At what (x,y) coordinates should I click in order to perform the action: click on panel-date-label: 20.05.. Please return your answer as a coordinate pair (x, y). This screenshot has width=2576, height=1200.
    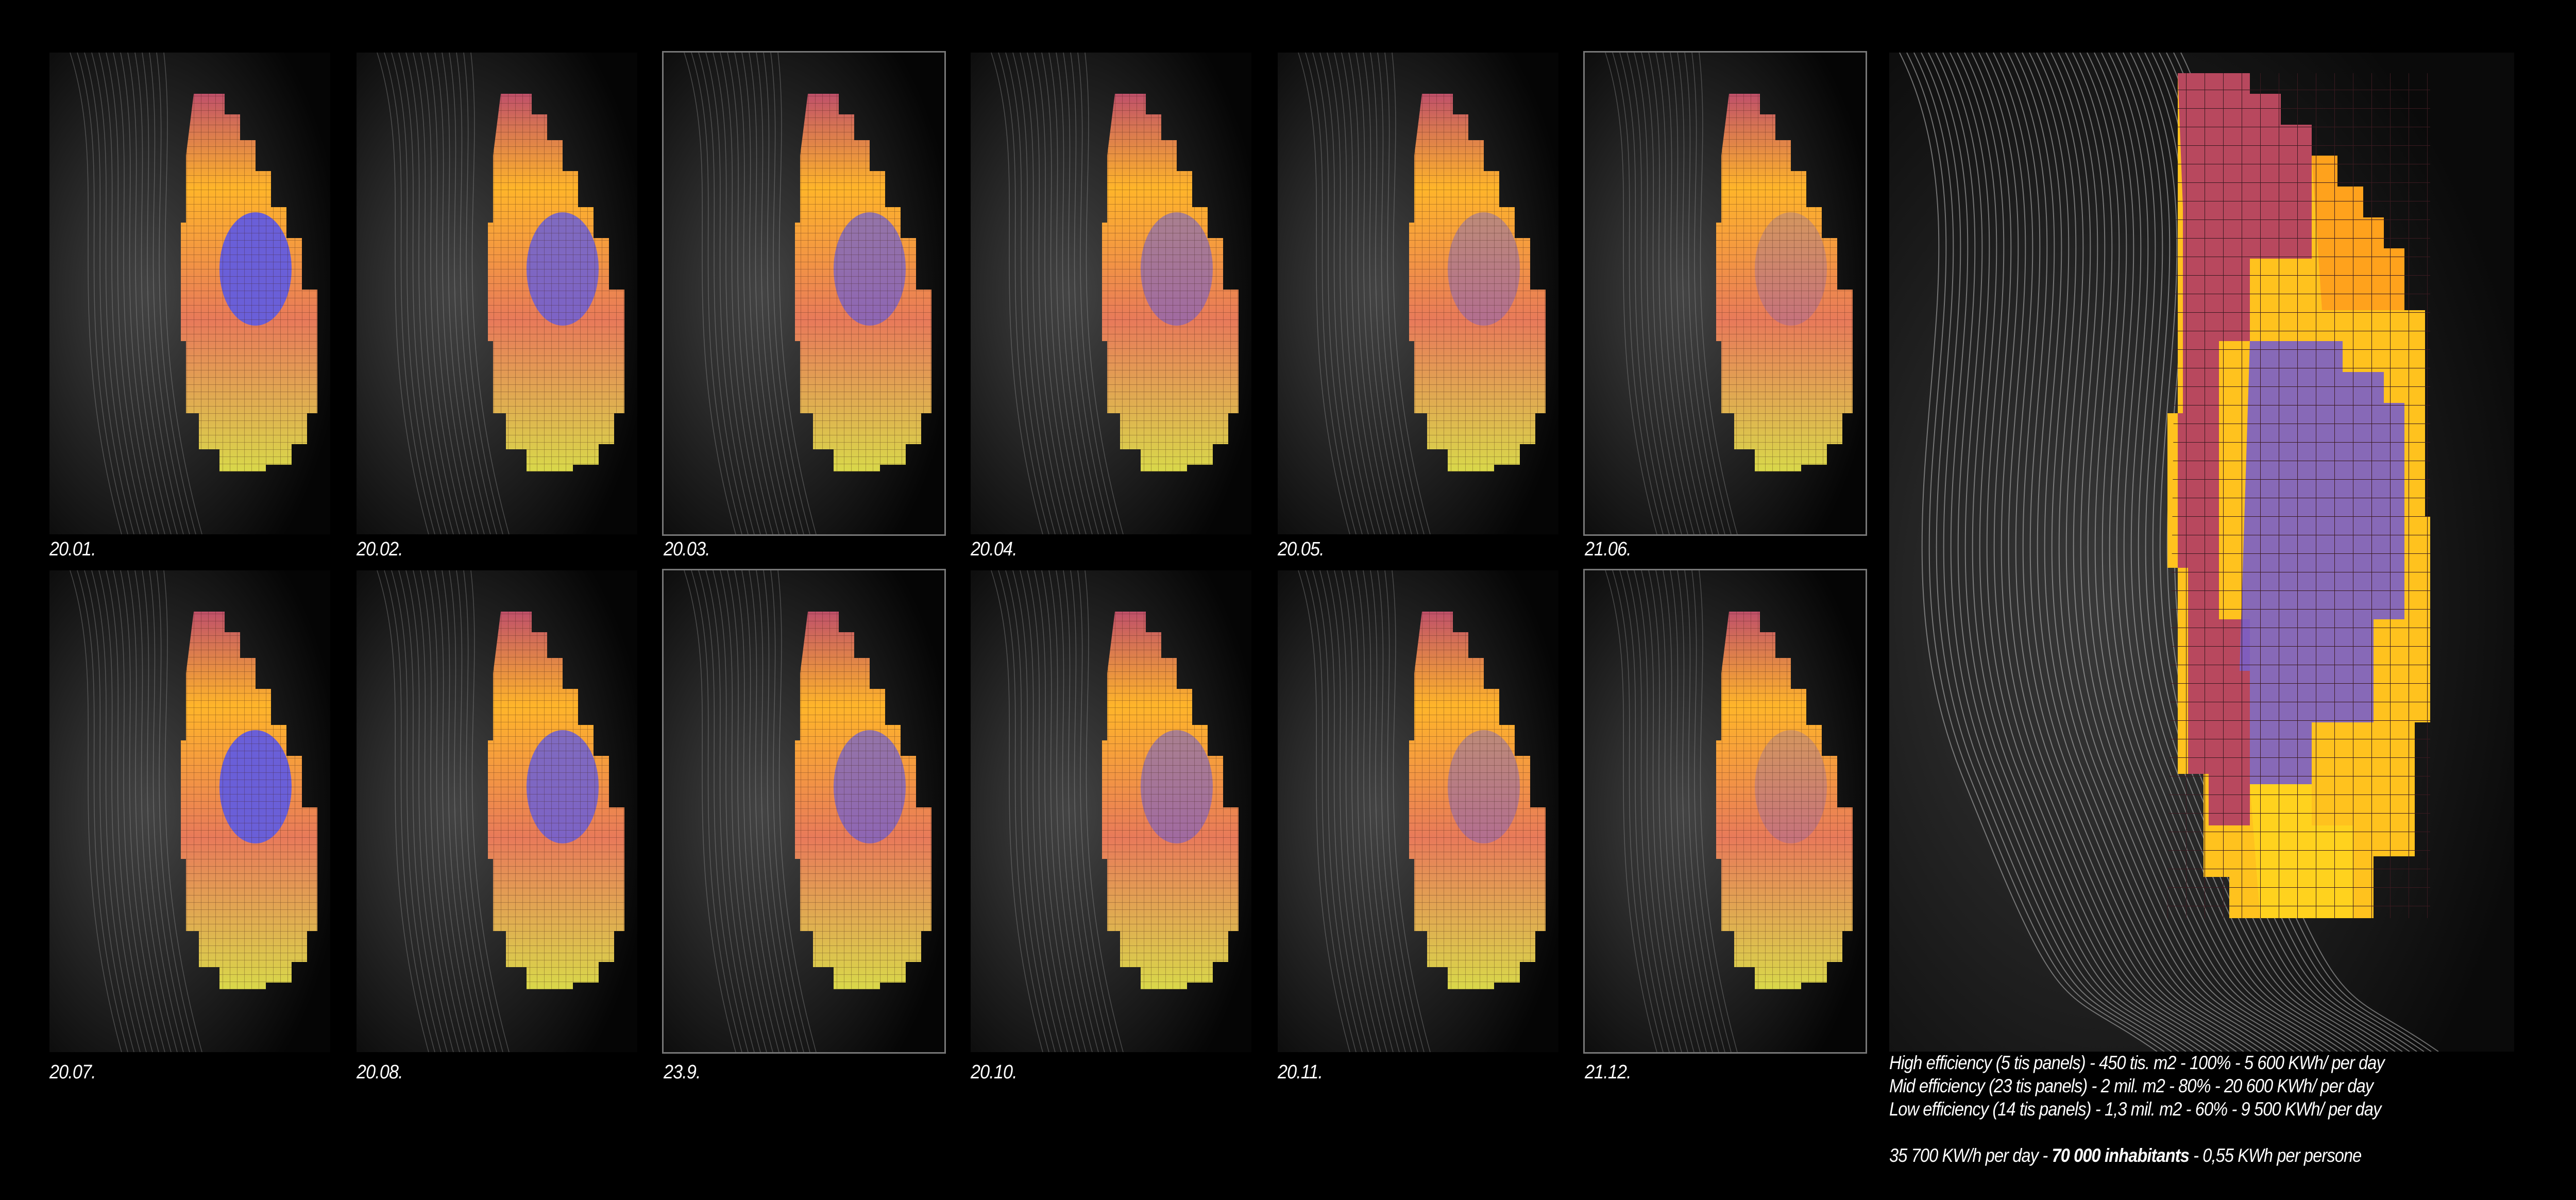
    Looking at the image, I should click on (1301, 549).